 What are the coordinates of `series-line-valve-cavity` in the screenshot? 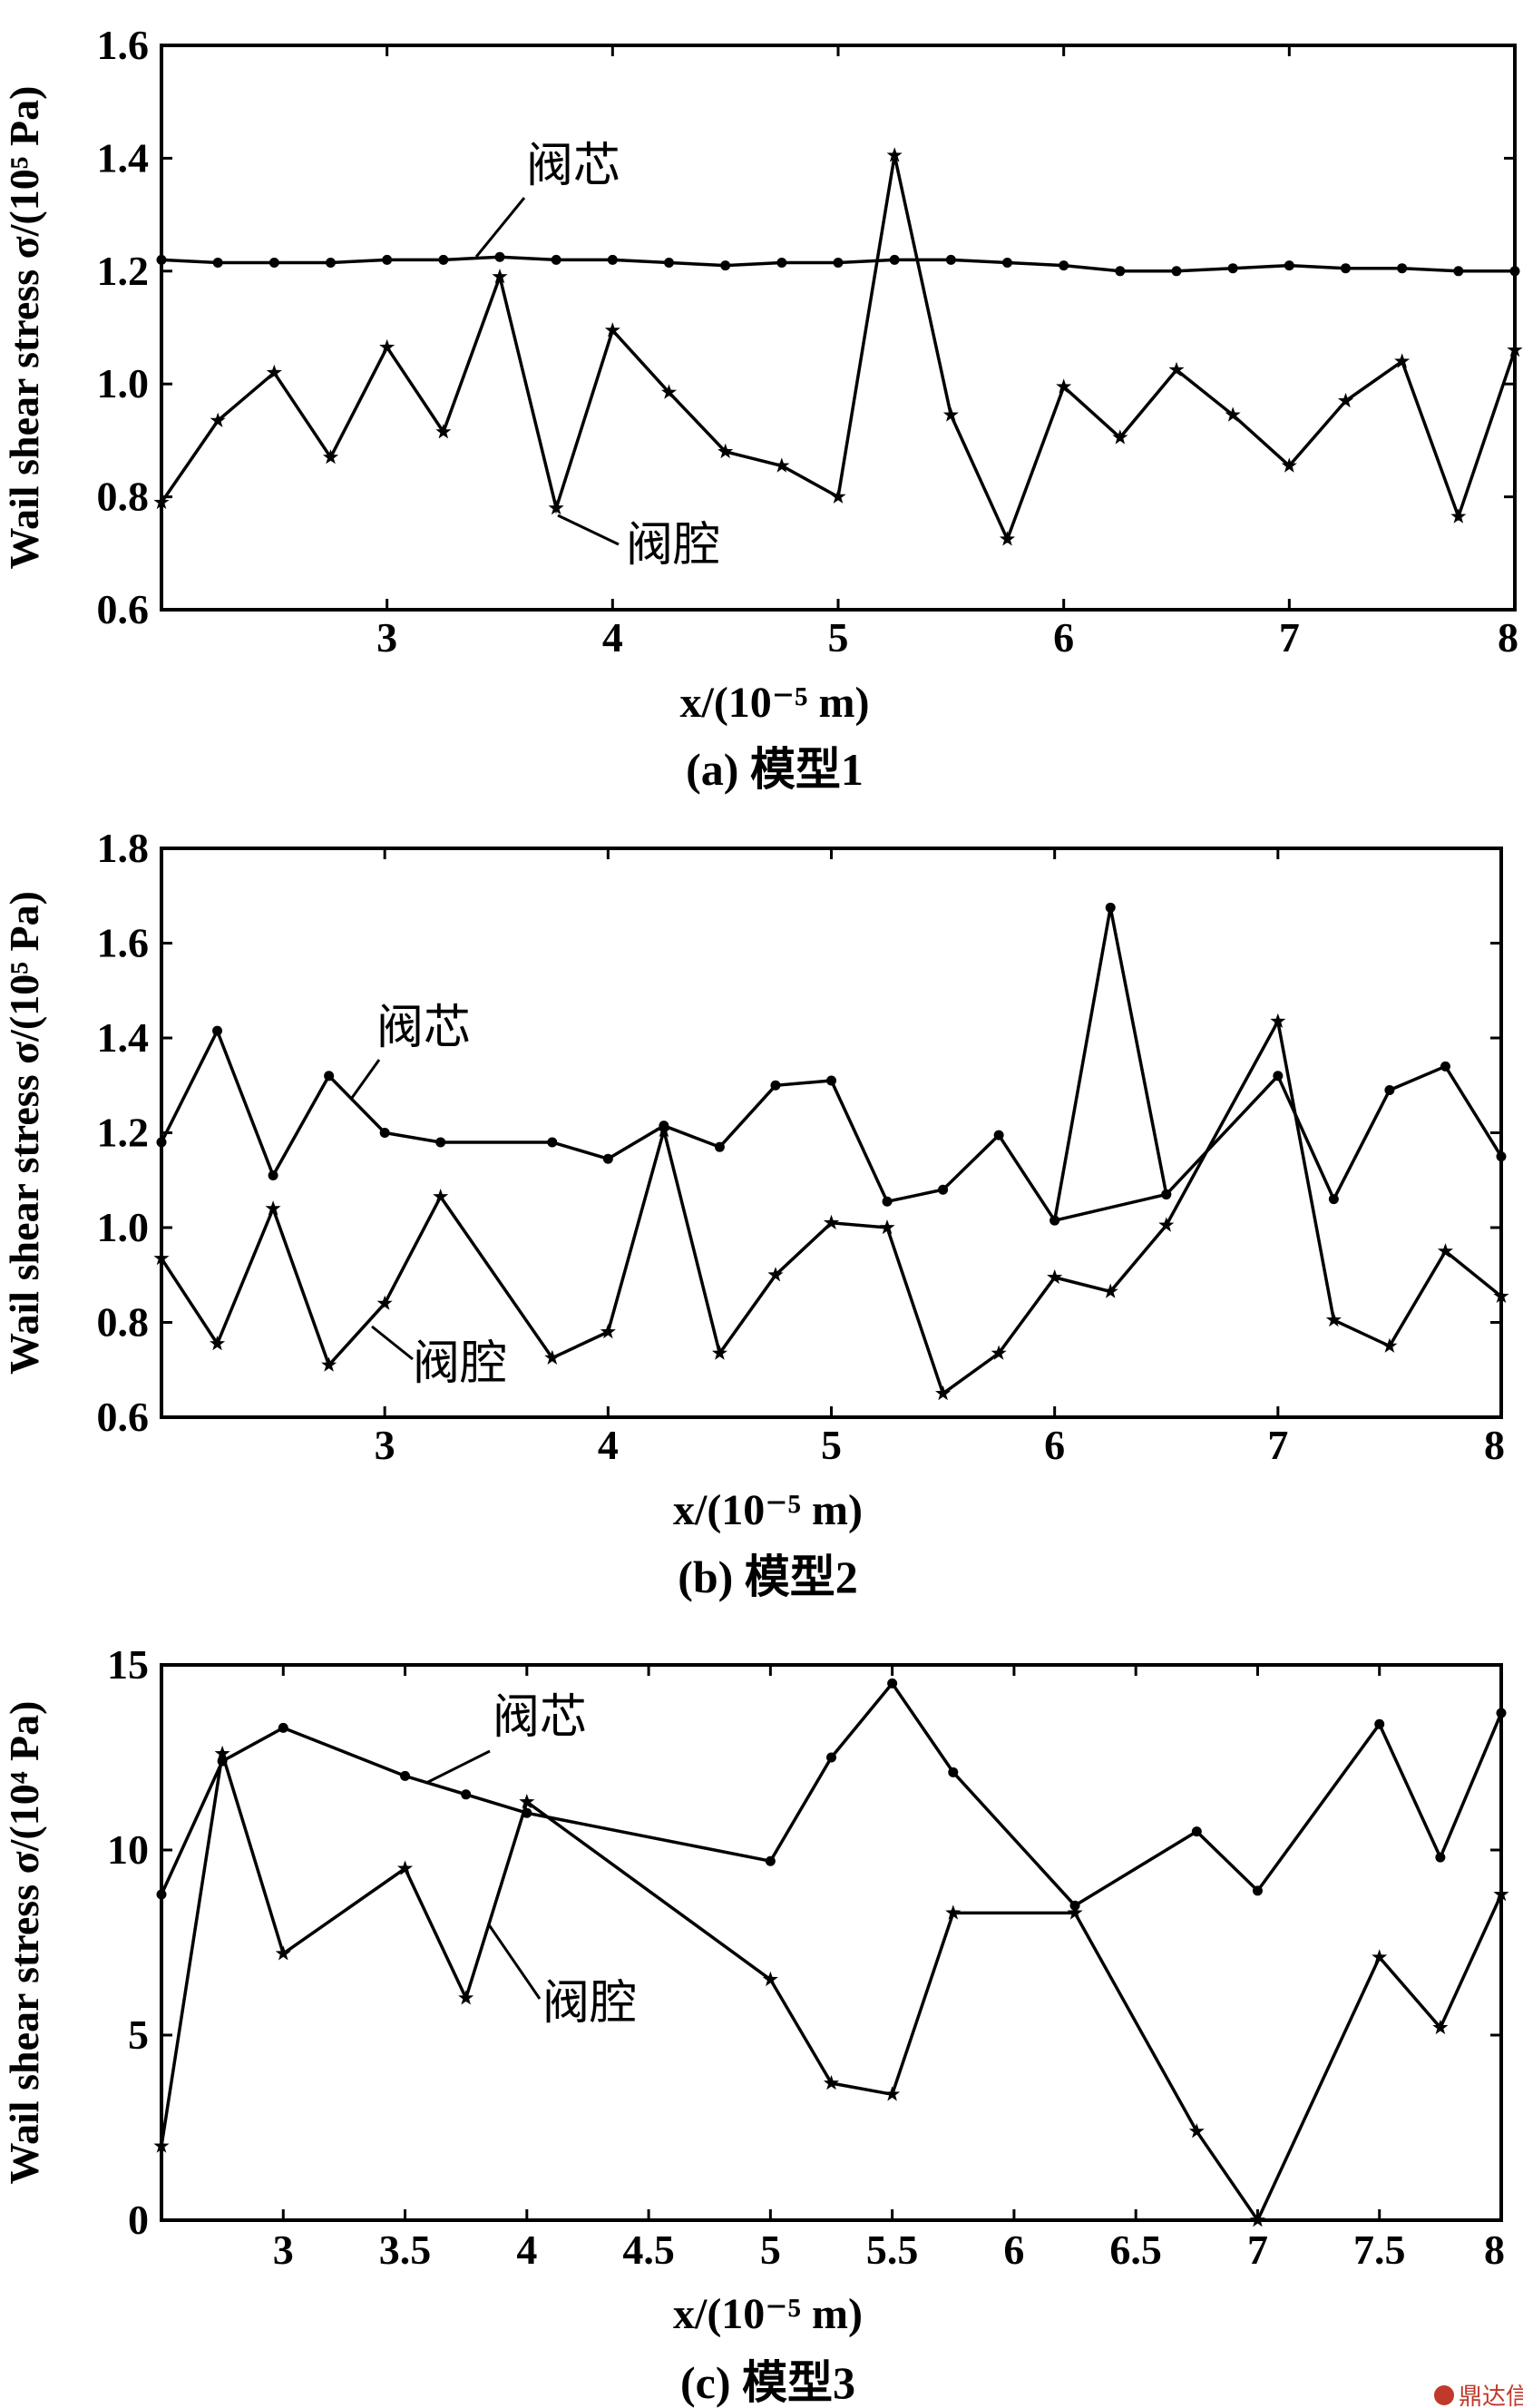 It's located at (838, 348).